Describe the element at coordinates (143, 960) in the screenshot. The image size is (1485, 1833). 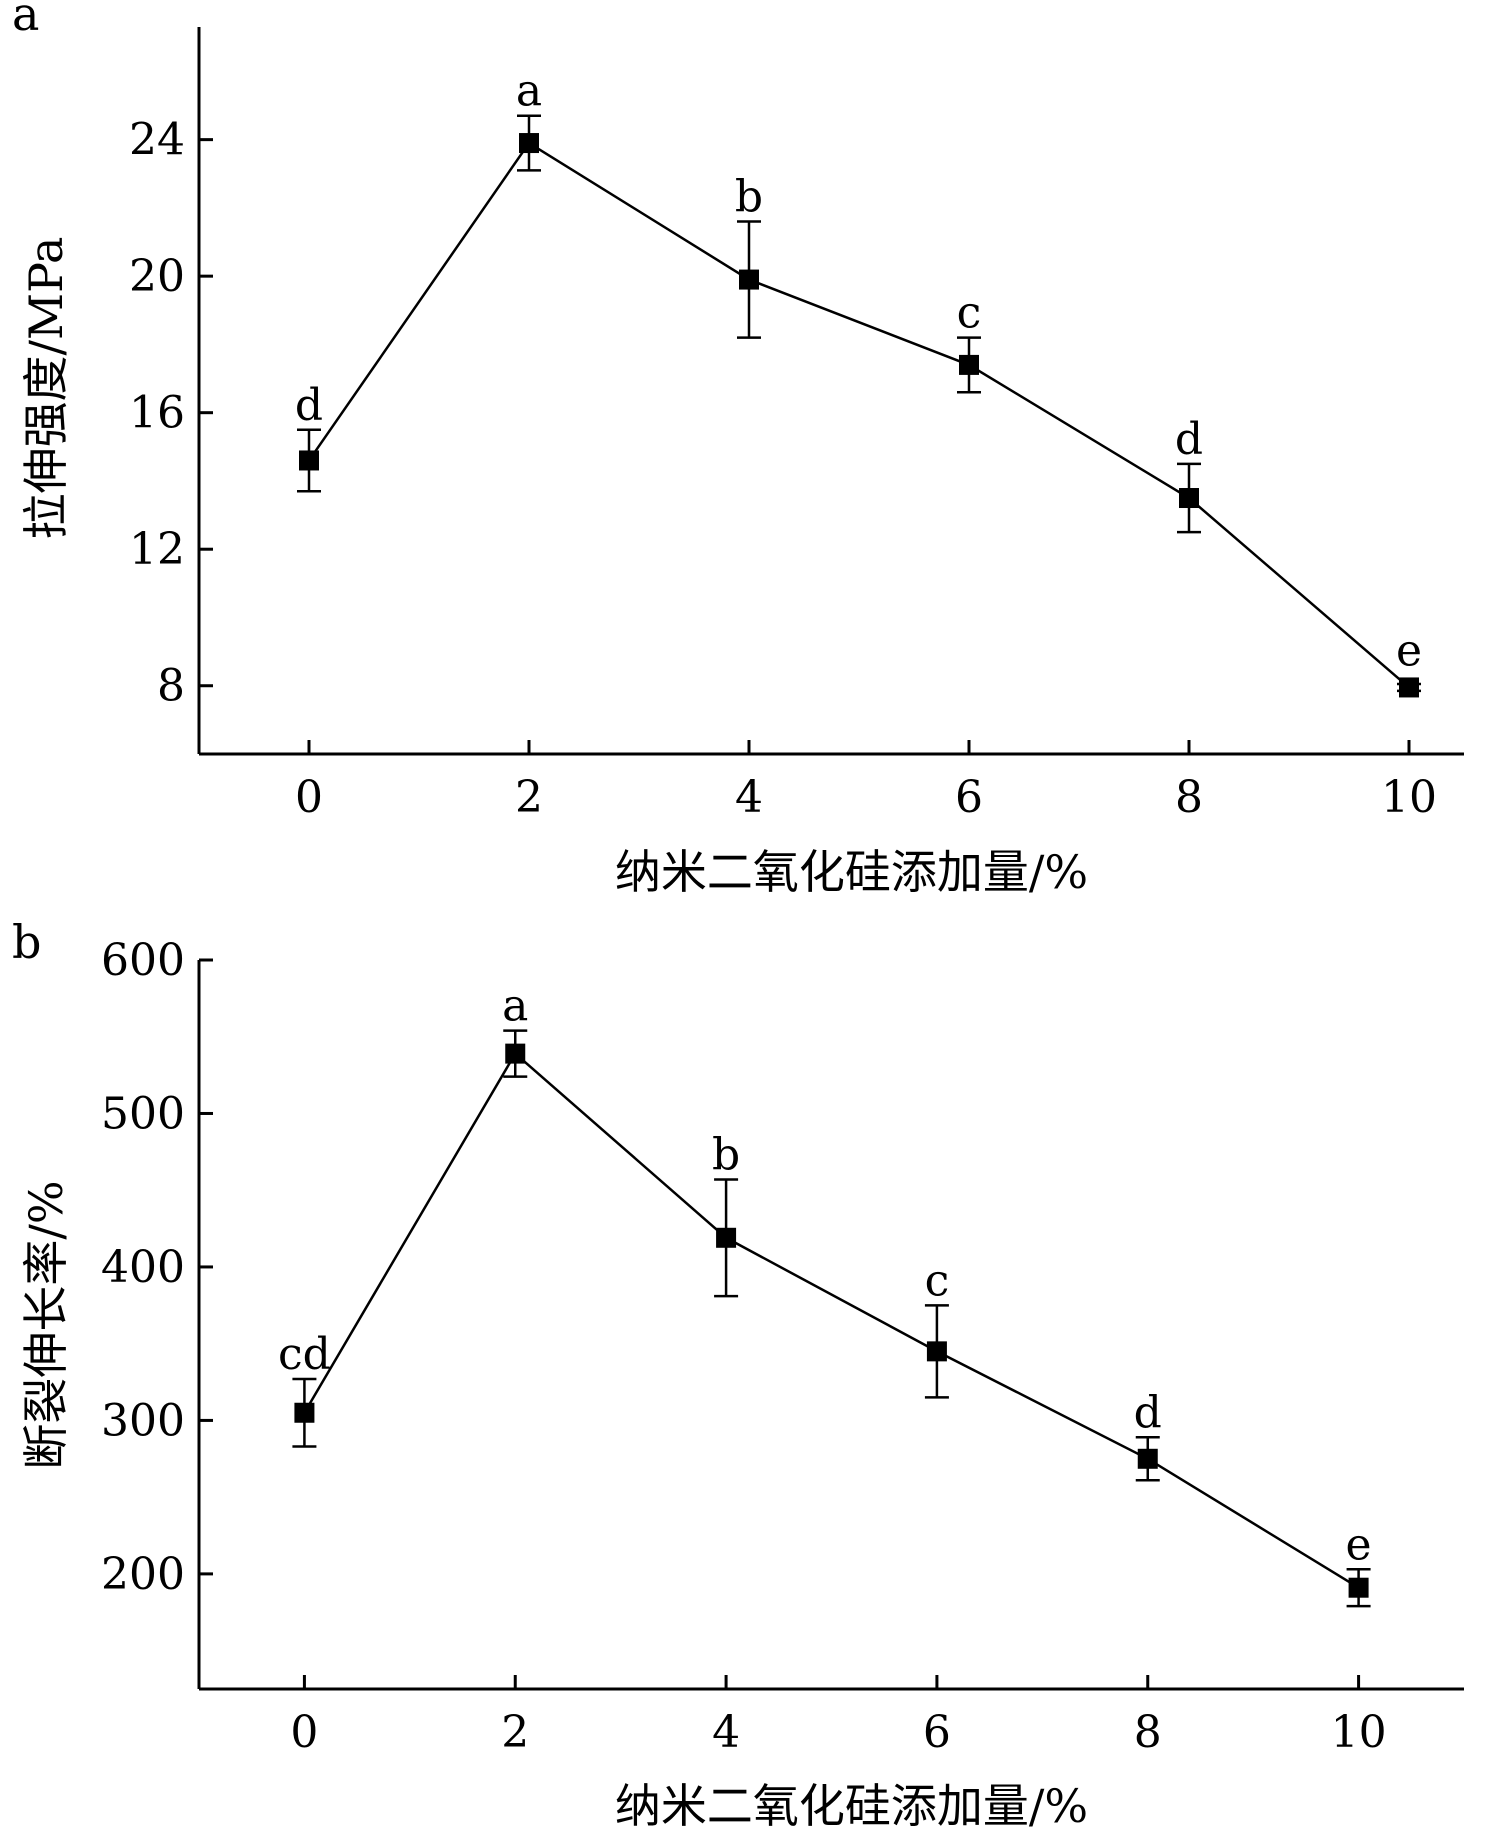
I see `y-tick-label: 600` at that location.